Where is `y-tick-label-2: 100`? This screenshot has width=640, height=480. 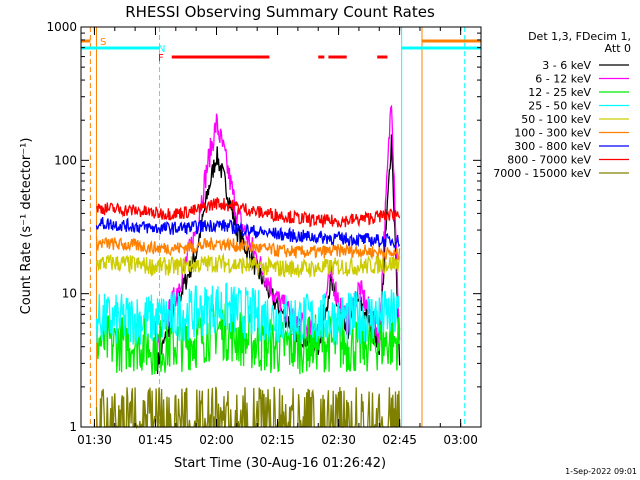
y-tick-label-2: 100 is located at coordinates (65, 160).